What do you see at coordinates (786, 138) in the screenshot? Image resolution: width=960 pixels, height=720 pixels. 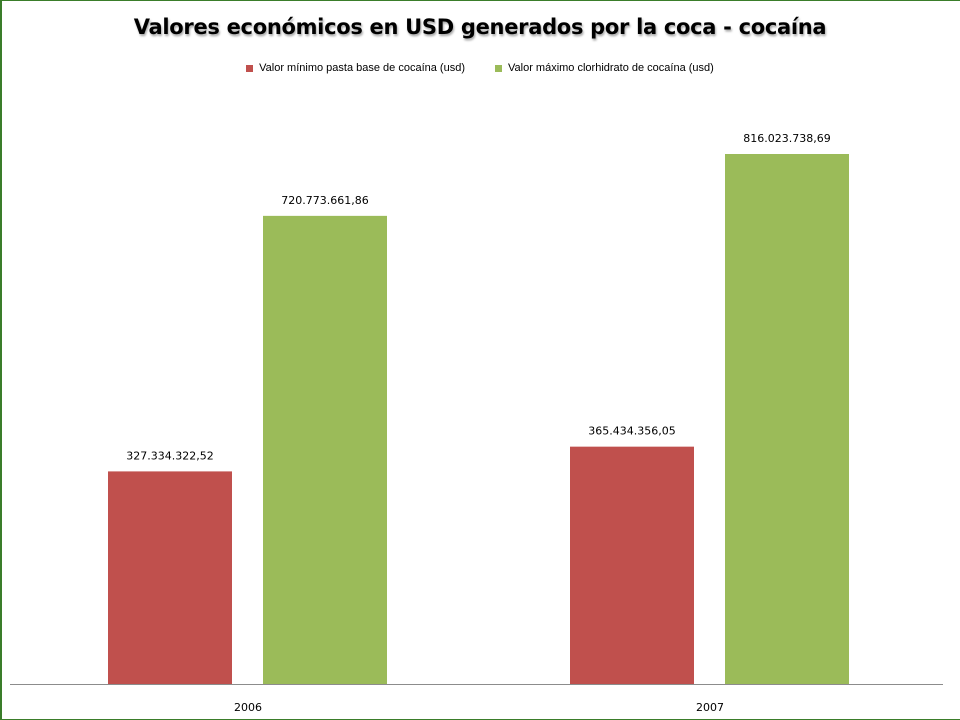 I see `data-label-2007-series-1: 816.023.738,69` at bounding box center [786, 138].